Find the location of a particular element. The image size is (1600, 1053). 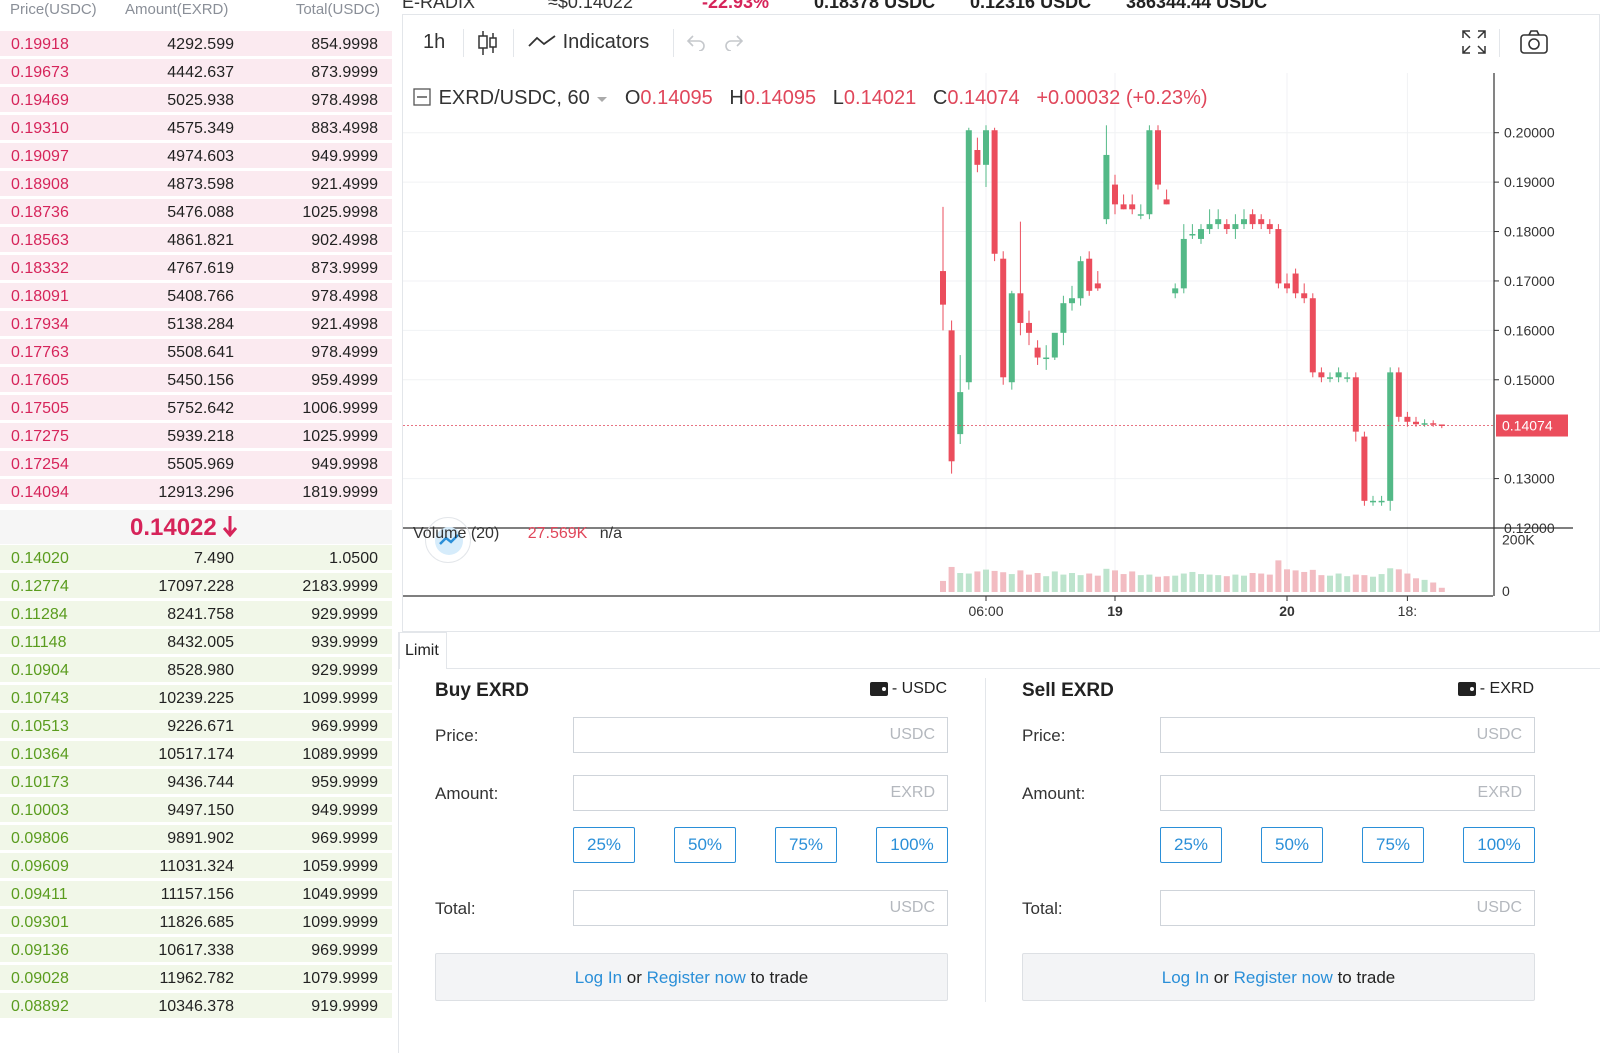

row-amount: 5025.938 is located at coordinates (200, 100).